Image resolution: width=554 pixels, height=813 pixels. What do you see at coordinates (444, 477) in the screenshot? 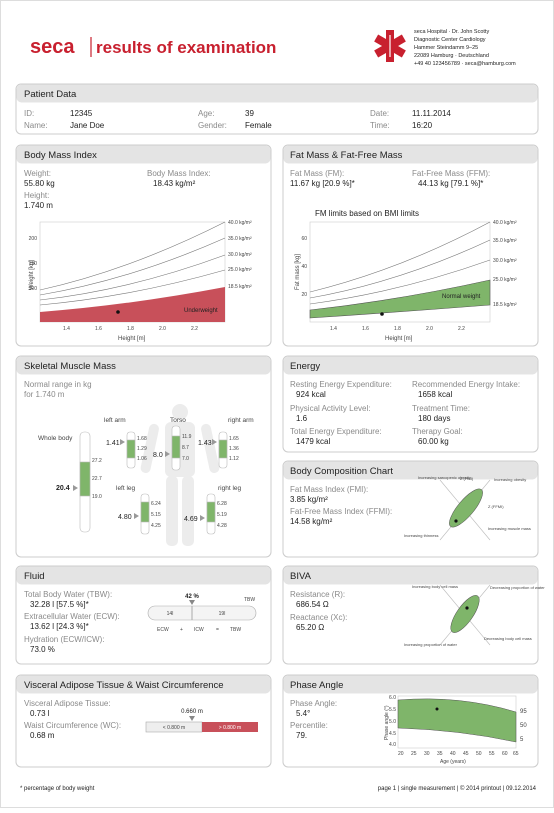
I see `chart-label: Increasing sarcopenic obesity` at bounding box center [444, 477].